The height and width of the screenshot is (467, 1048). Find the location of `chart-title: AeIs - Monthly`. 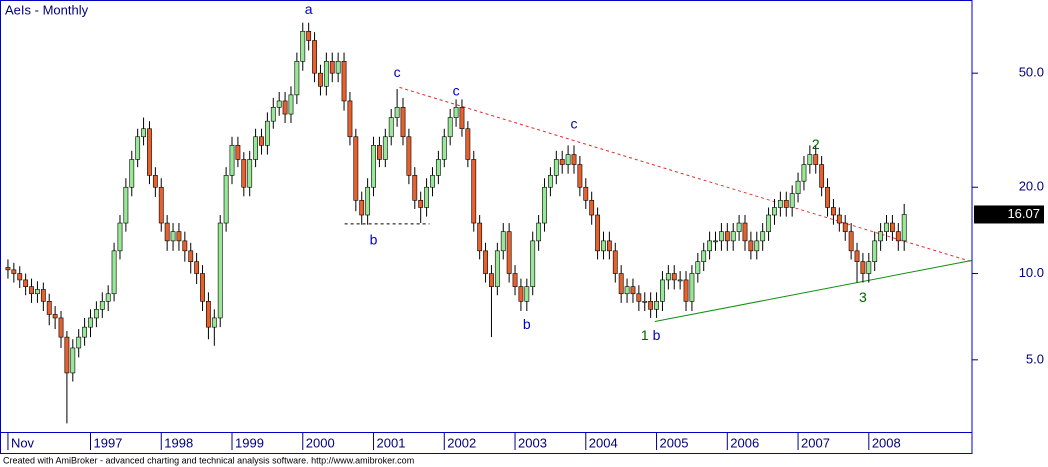

chart-title: AeIs - Monthly is located at coordinates (47, 9).